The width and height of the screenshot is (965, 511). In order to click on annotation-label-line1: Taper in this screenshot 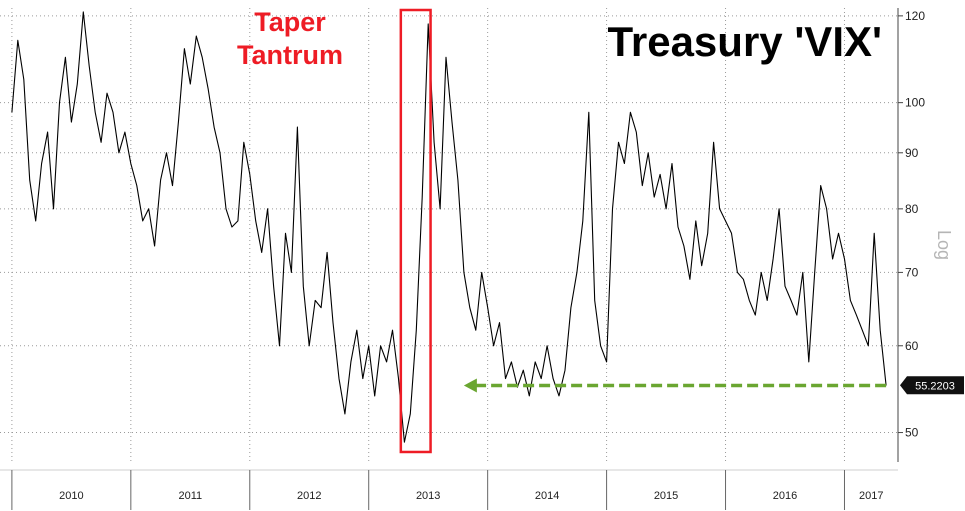, I will do `click(290, 22)`.